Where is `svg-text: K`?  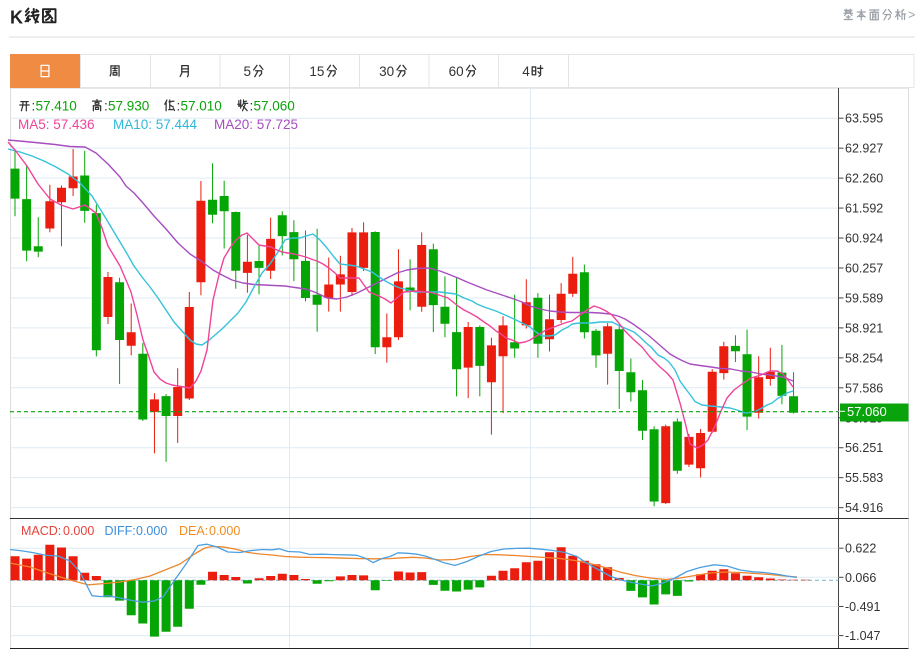 svg-text: K is located at coordinates (16, 18).